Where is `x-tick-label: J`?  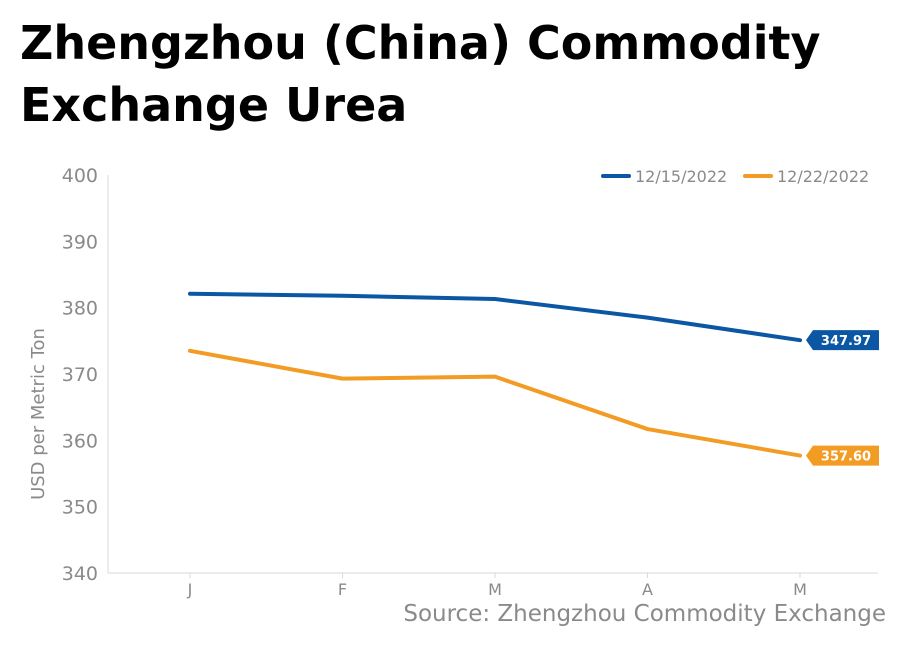
x-tick-label: J is located at coordinates (190, 589).